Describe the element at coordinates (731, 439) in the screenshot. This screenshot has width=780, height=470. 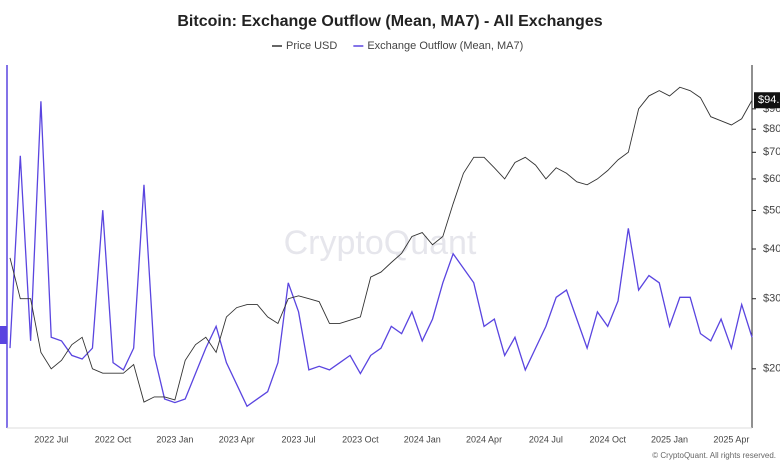
I see `x-tick-label: 2025 Apr` at that location.